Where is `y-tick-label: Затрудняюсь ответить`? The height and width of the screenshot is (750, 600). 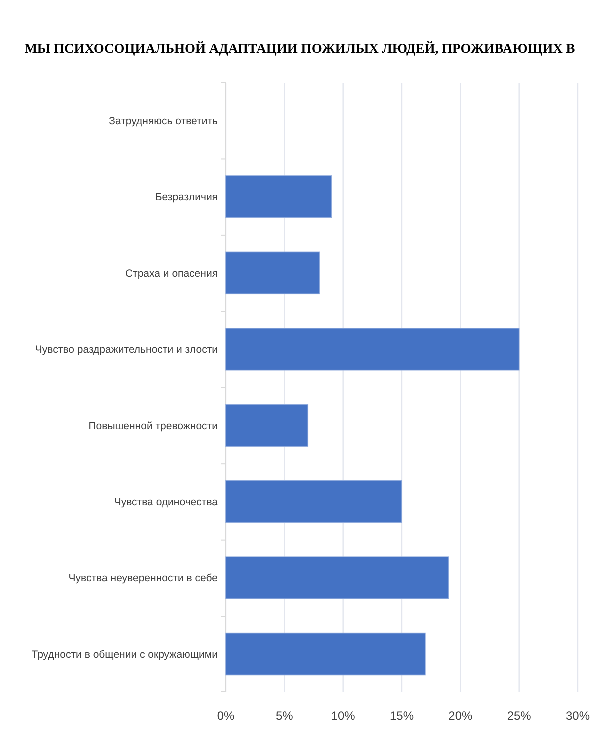
y-tick-label: Затрудняюсь ответить is located at coordinates (164, 121).